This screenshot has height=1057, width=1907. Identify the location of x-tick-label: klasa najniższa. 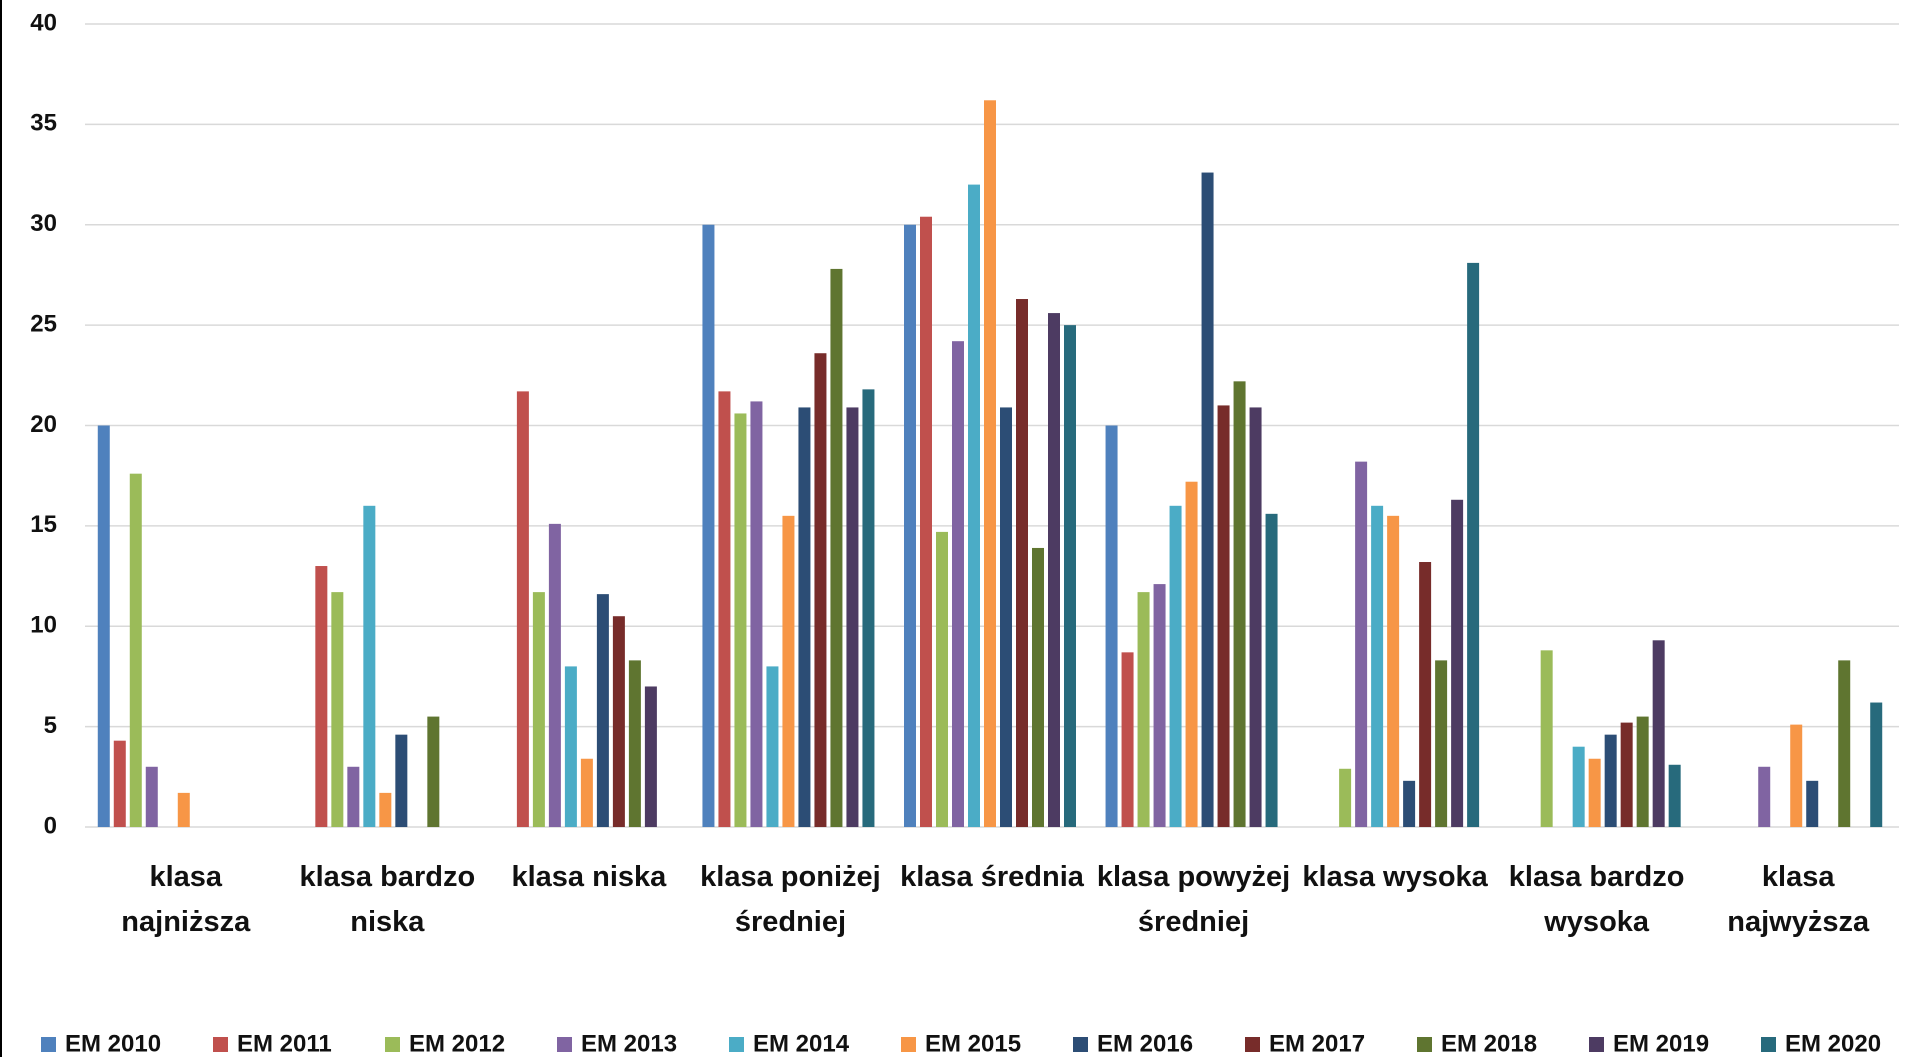
(186, 899).